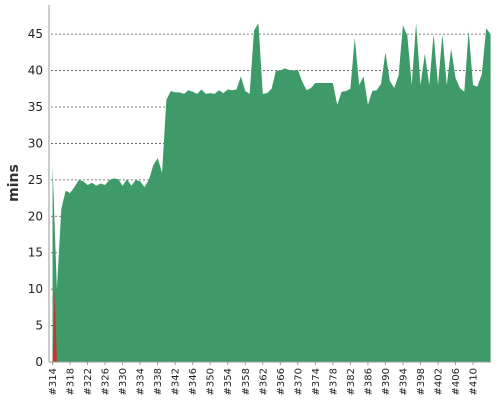 The height and width of the screenshot is (400, 500). What do you see at coordinates (263, 381) in the screenshot?
I see `x-tick-label: #362` at bounding box center [263, 381].